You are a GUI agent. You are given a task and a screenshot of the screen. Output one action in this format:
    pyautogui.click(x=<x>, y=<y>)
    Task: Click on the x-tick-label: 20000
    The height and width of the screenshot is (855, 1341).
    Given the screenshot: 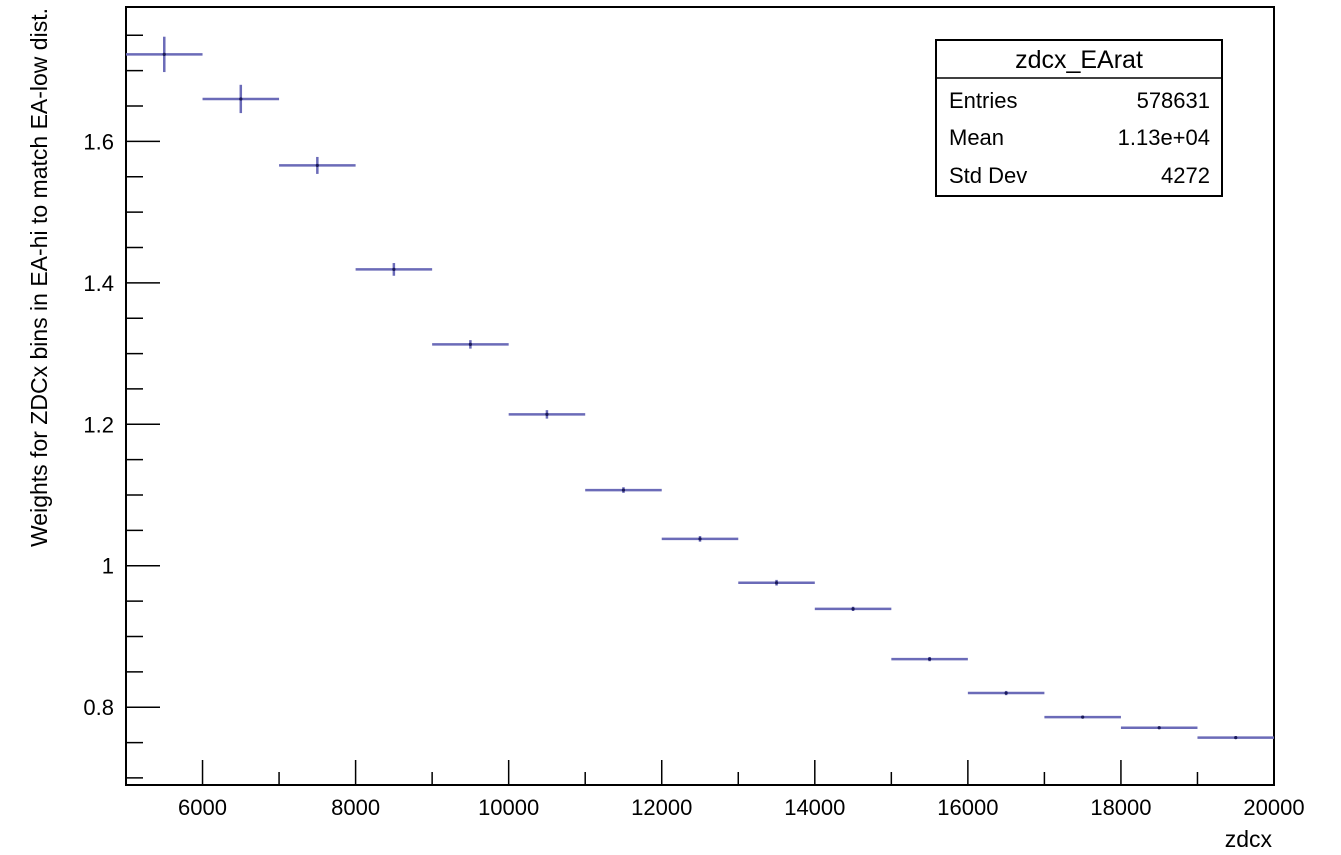 What is the action you would take?
    pyautogui.click(x=1273, y=807)
    